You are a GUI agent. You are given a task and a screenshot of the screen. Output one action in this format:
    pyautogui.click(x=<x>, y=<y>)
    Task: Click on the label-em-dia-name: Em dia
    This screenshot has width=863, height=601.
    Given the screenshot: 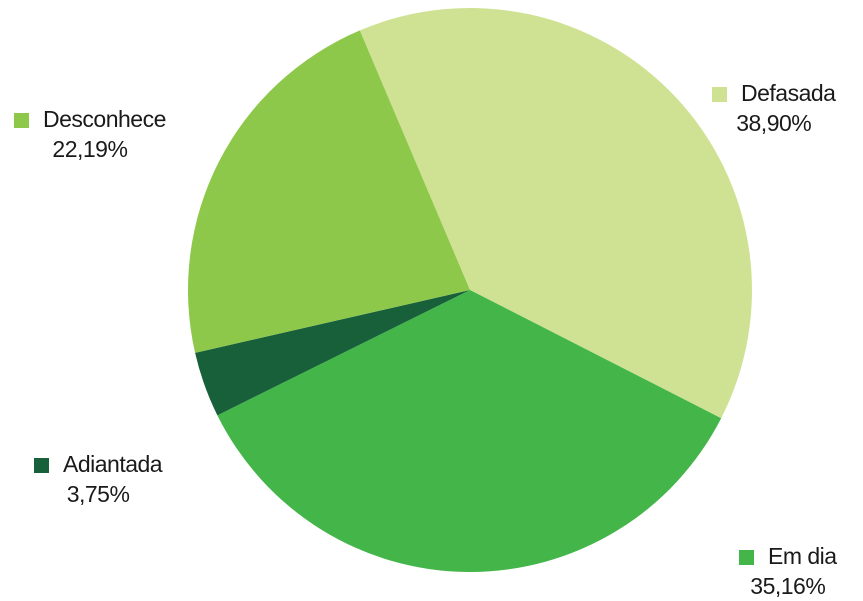 What is the action you would take?
    pyautogui.click(x=802, y=556)
    